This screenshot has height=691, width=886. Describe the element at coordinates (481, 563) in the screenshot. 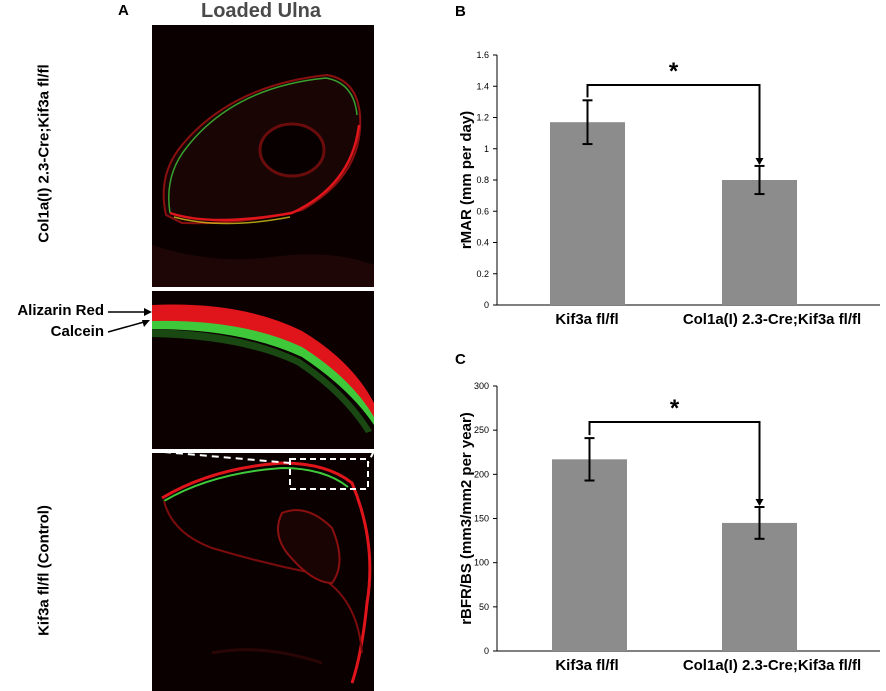

I see `y-tick-label: 100` at that location.